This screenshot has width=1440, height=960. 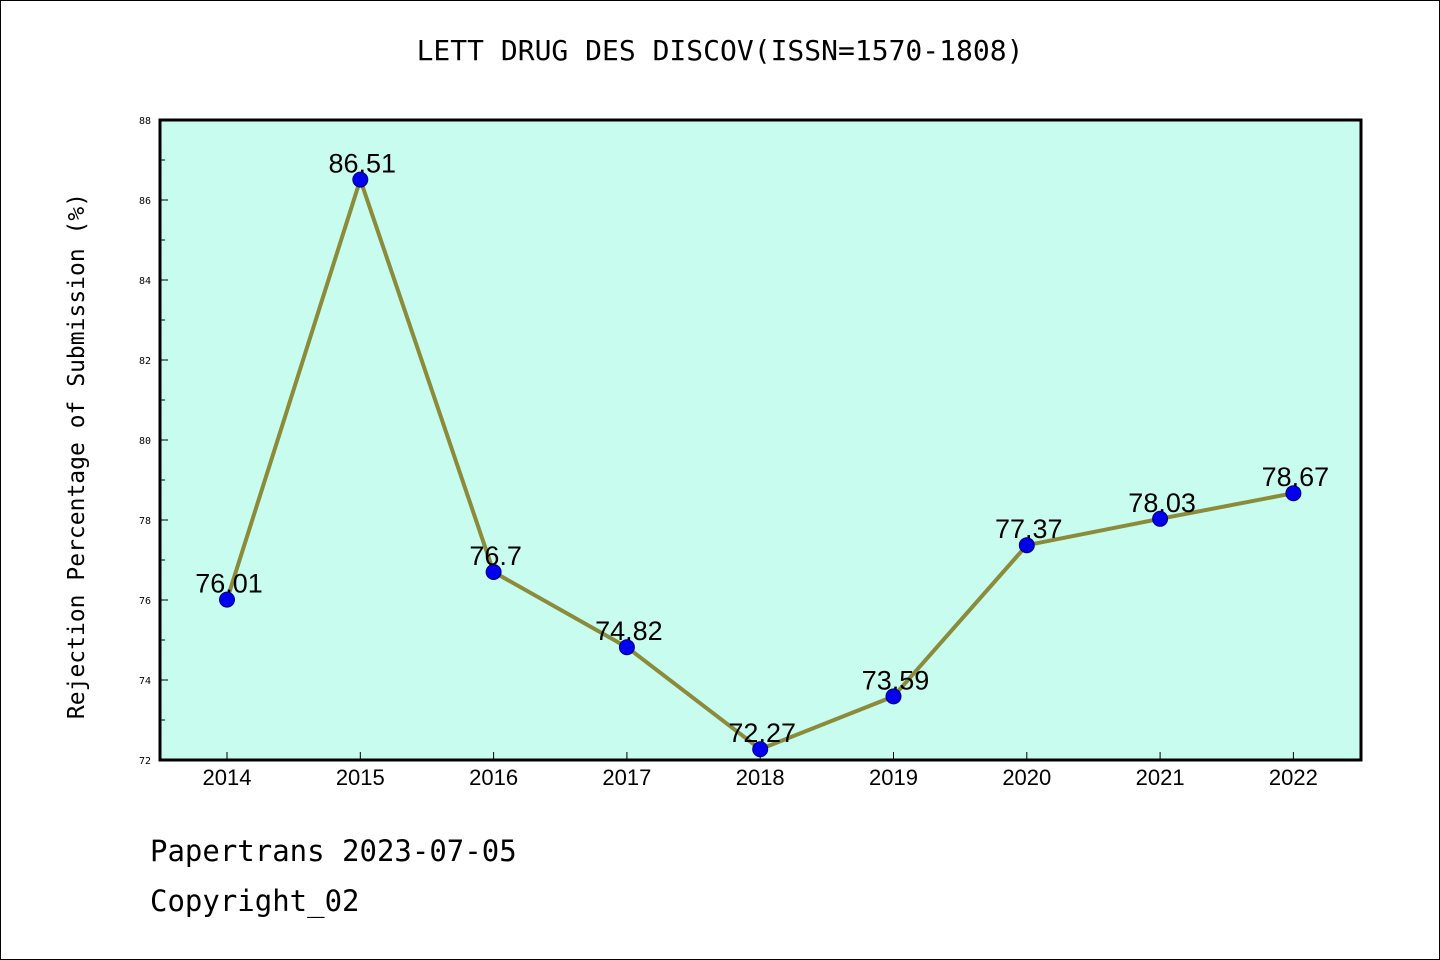 I want to click on data-label: 76.7, so click(x=495, y=556).